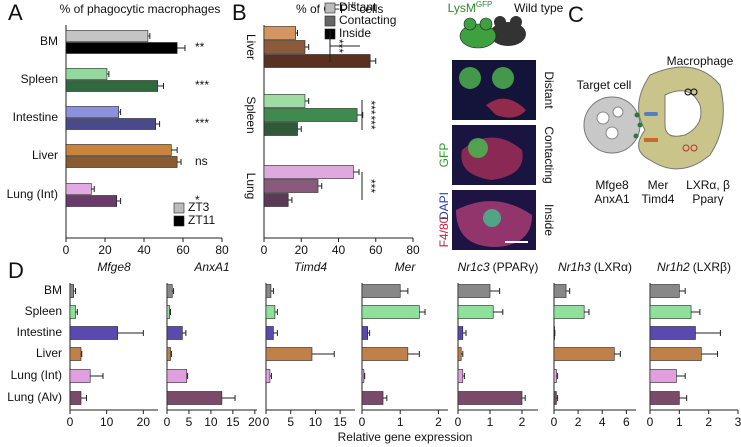  Describe the element at coordinates (16, 270) in the screenshot. I see `panel-label: D` at that location.